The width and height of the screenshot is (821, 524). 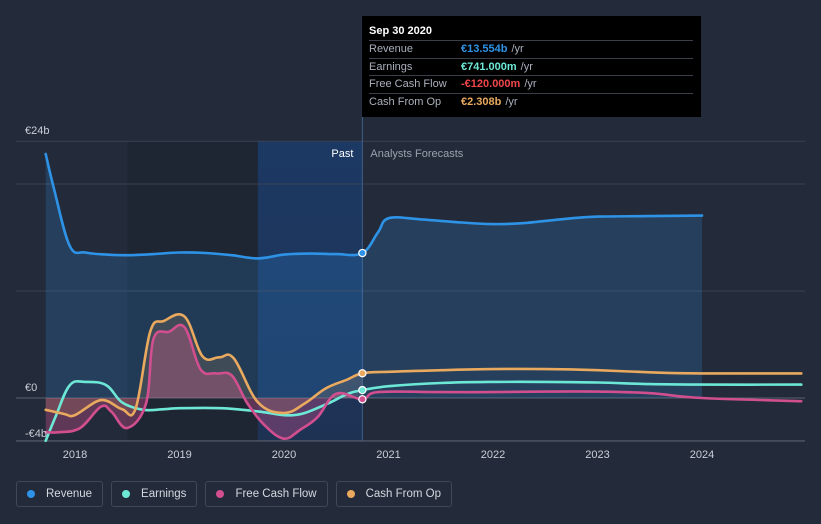 I want to click on tooltip-value: -€120.000m, so click(x=491, y=84).